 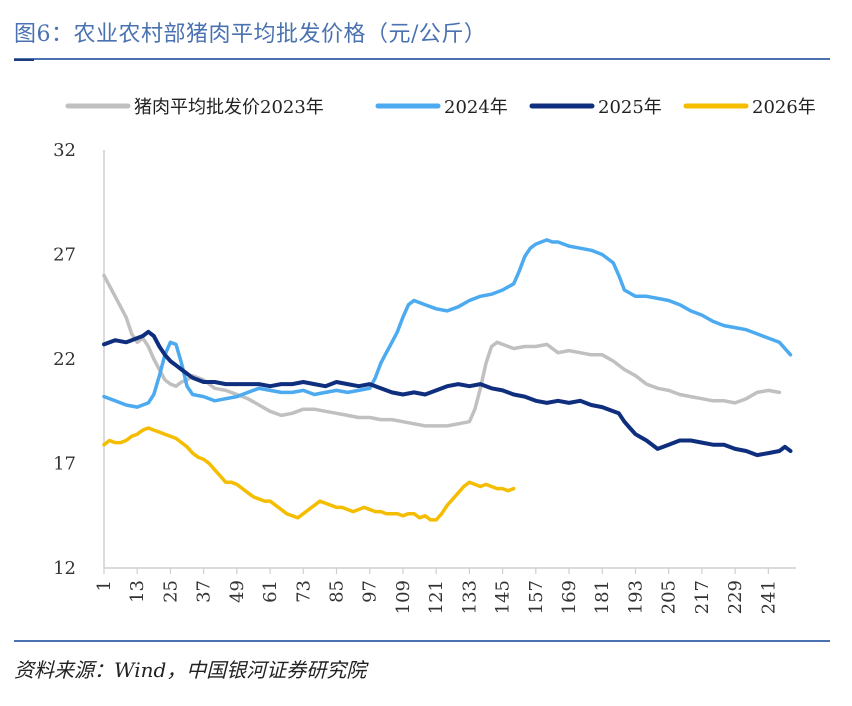 What do you see at coordinates (79, 359) in the screenshot?
I see `y-axis: 12 17 22 27 32` at bounding box center [79, 359].